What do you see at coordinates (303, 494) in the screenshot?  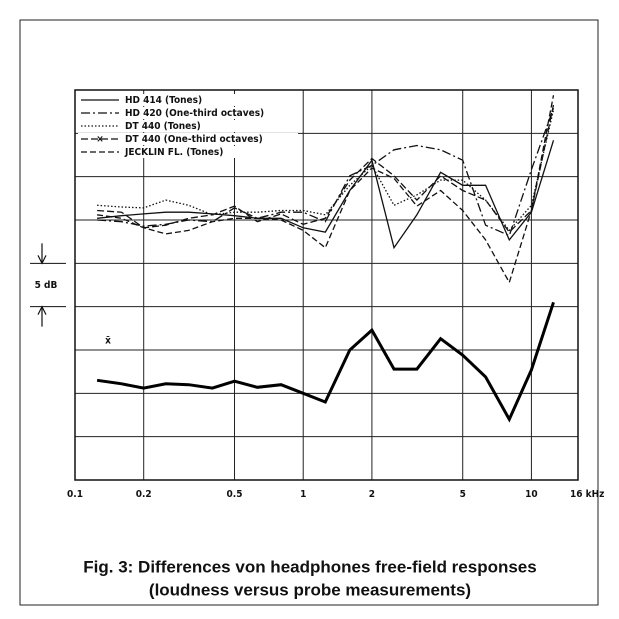 I see `x-tick-label: 1` at bounding box center [303, 494].